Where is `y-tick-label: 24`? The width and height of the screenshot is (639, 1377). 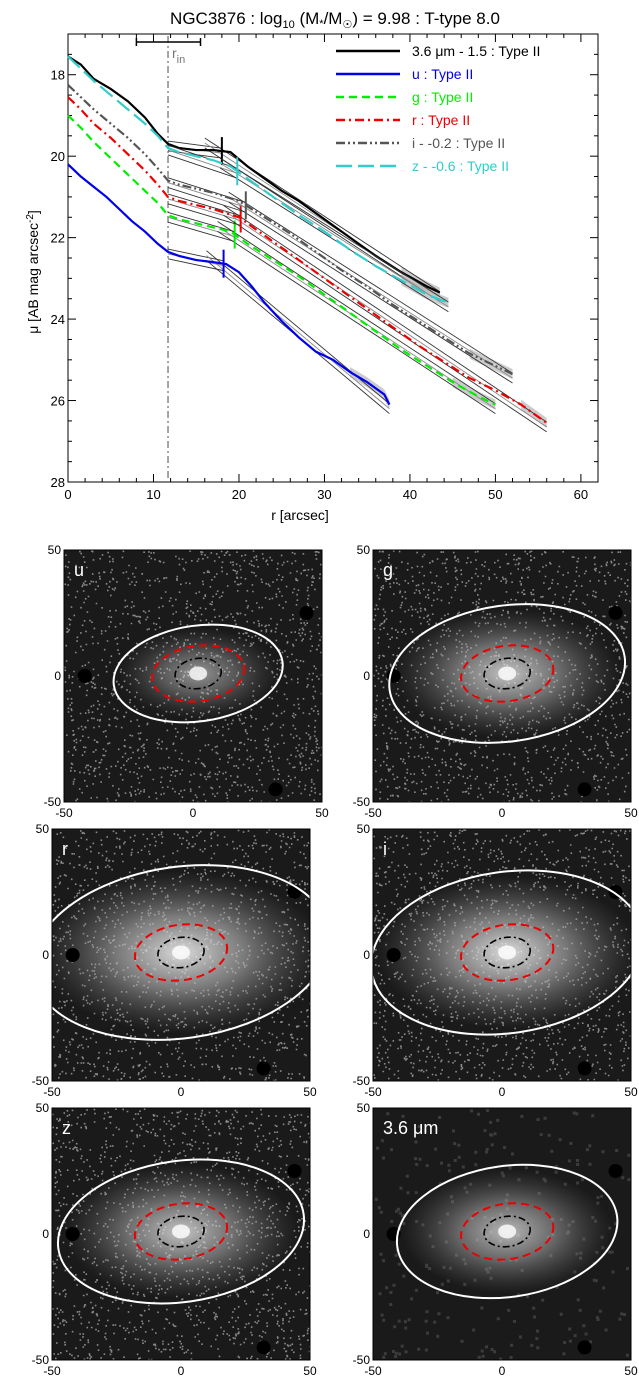 y-tick-label: 24 is located at coordinates (58, 319).